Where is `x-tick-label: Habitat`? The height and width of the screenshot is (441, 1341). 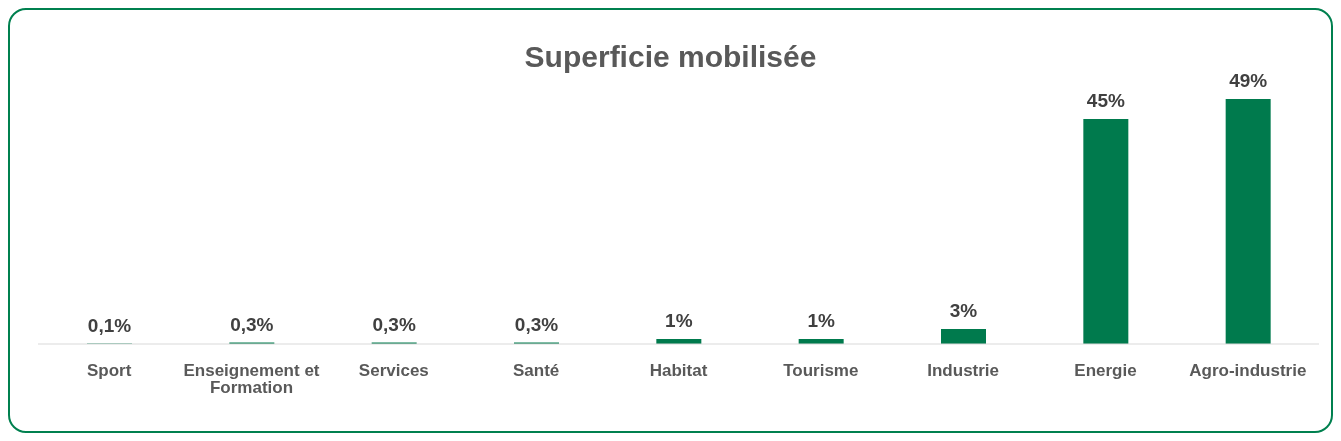 x-tick-label: Habitat is located at coordinates (678, 371).